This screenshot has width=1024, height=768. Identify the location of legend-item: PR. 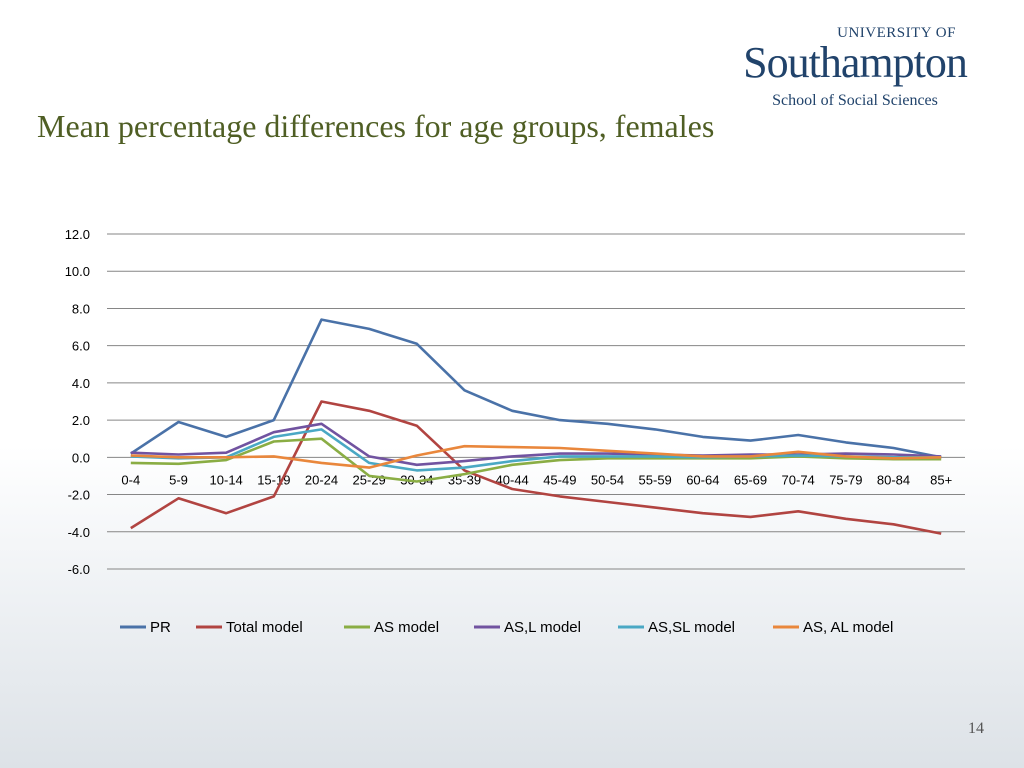
(145, 627).